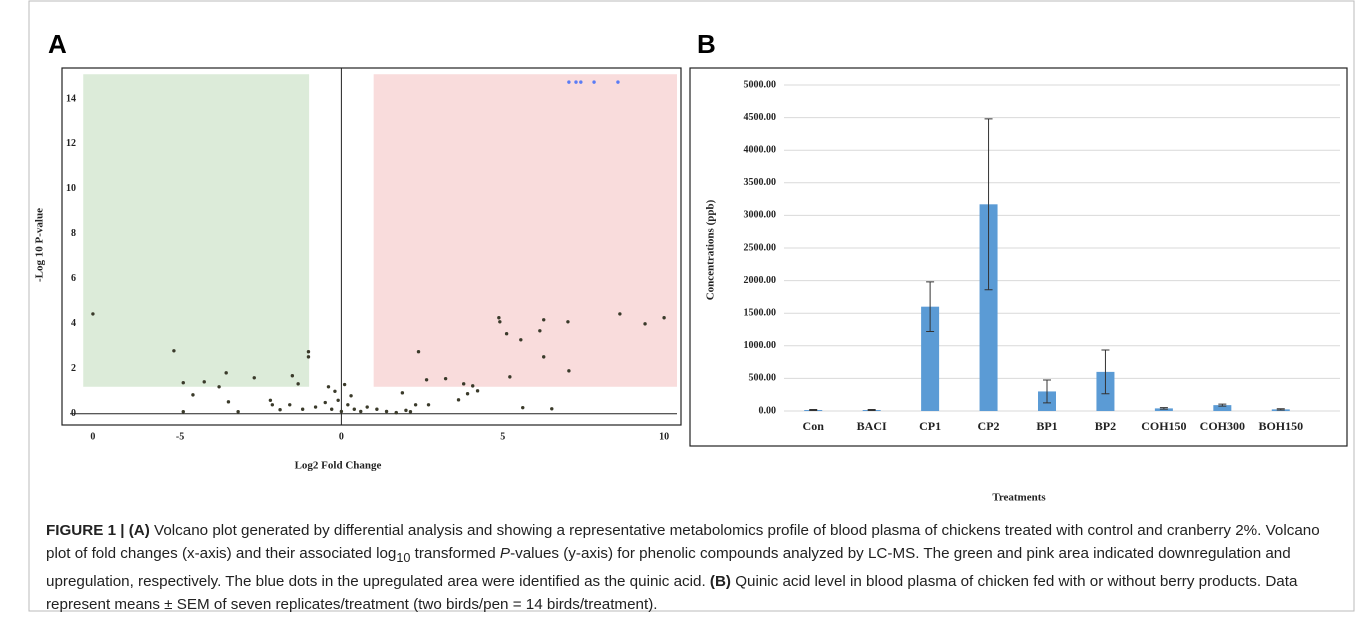 The height and width of the screenshot is (619, 1355). What do you see at coordinates (505, 553) in the screenshot?
I see `caption-text: P` at bounding box center [505, 553].